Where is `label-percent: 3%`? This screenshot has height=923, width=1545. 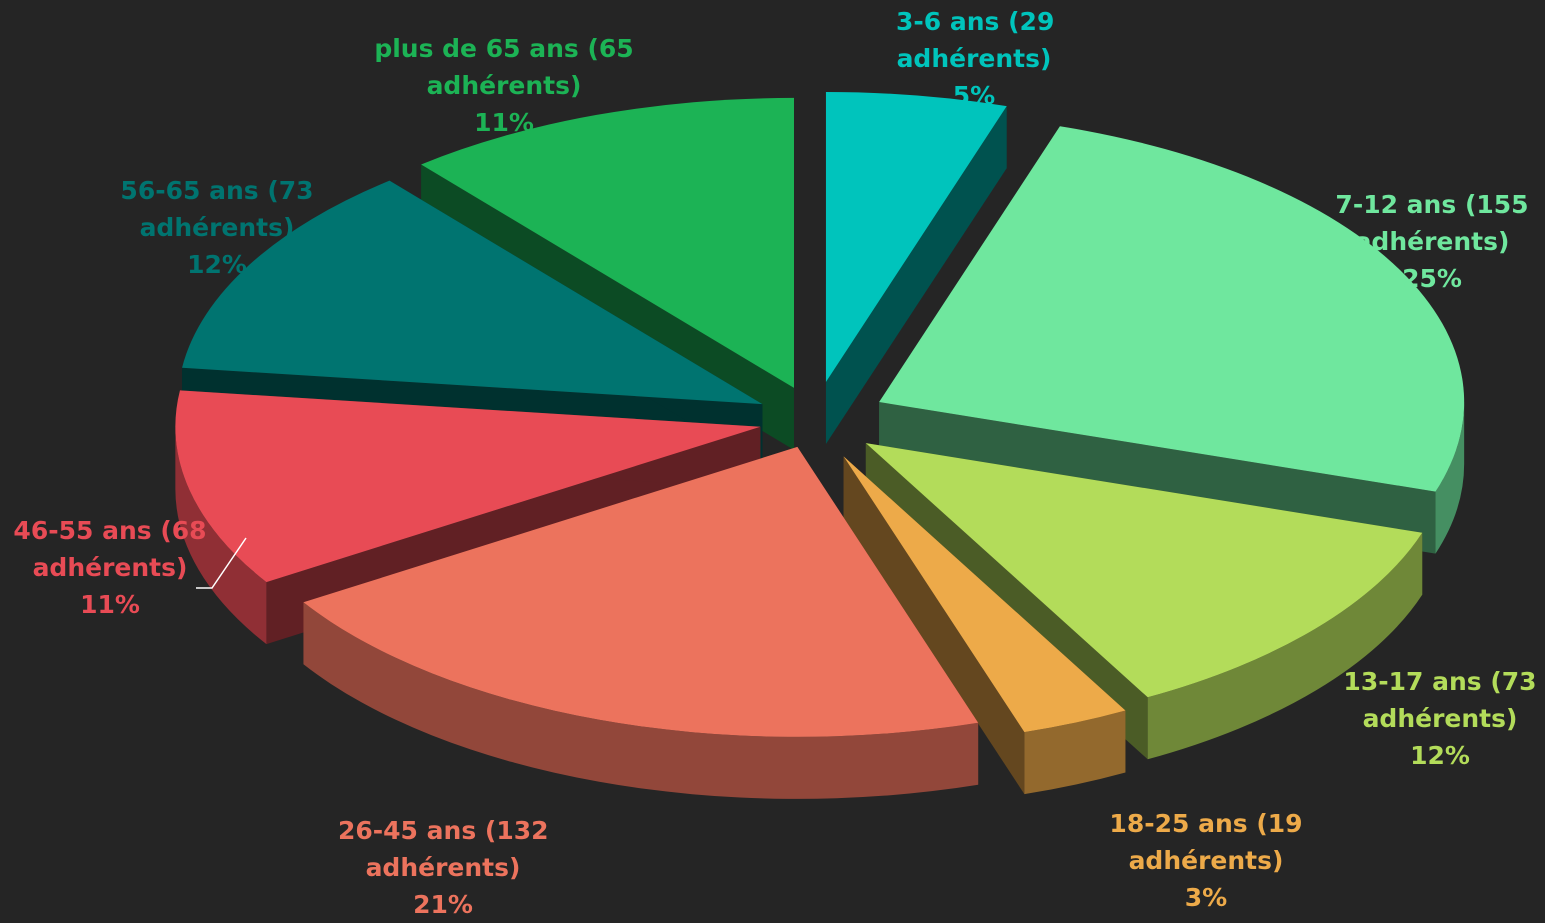 label-percent: 3% is located at coordinates (1206, 897).